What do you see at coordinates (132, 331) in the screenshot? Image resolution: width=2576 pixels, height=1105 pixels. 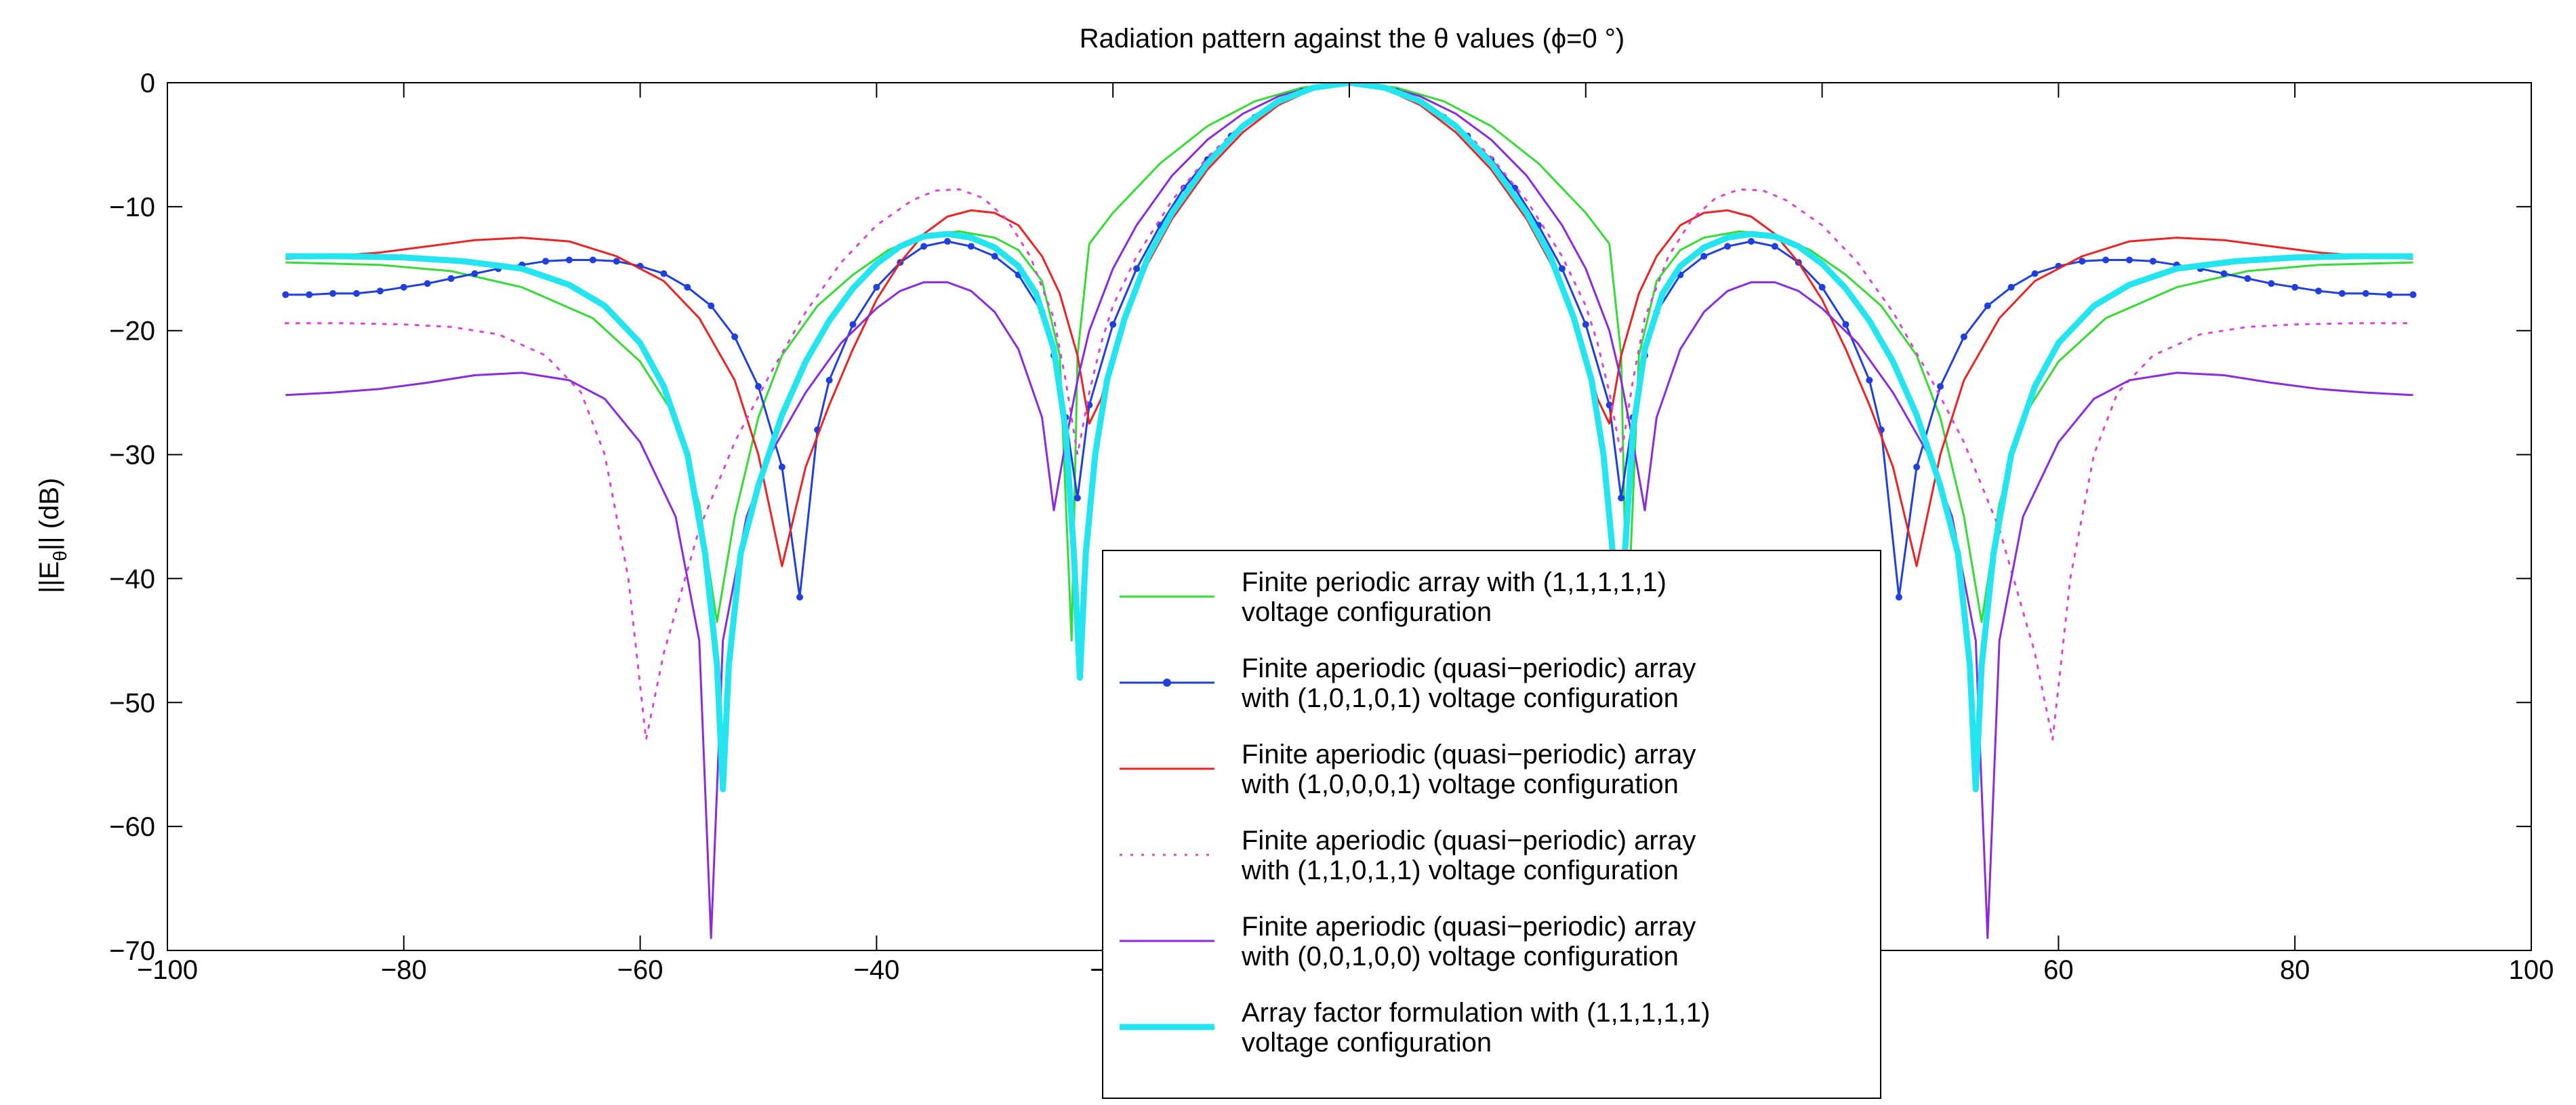 I see `y-tick-label: −20` at bounding box center [132, 331].